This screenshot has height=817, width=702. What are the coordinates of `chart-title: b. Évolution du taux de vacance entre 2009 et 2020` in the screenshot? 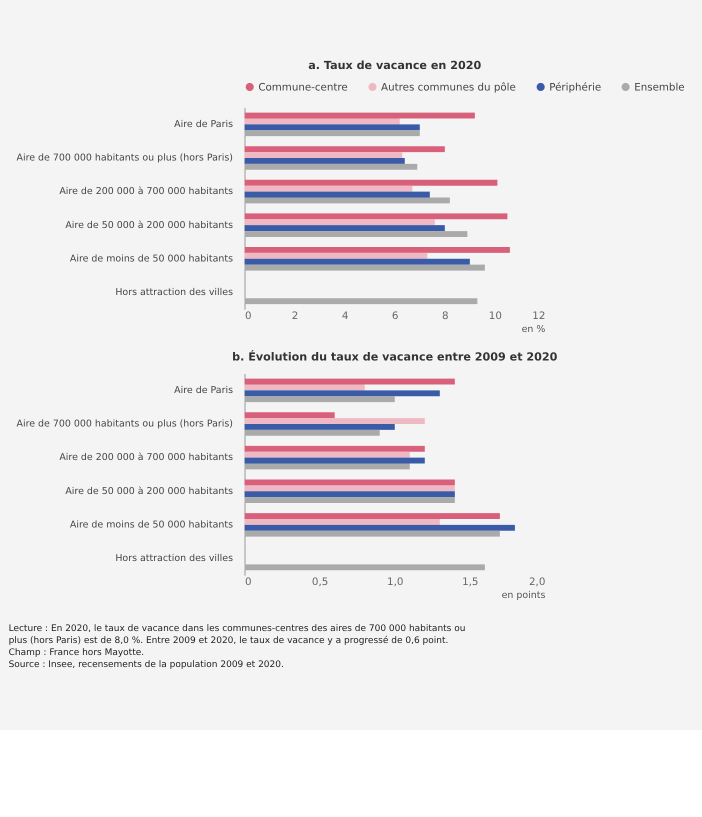 It's located at (395, 357).